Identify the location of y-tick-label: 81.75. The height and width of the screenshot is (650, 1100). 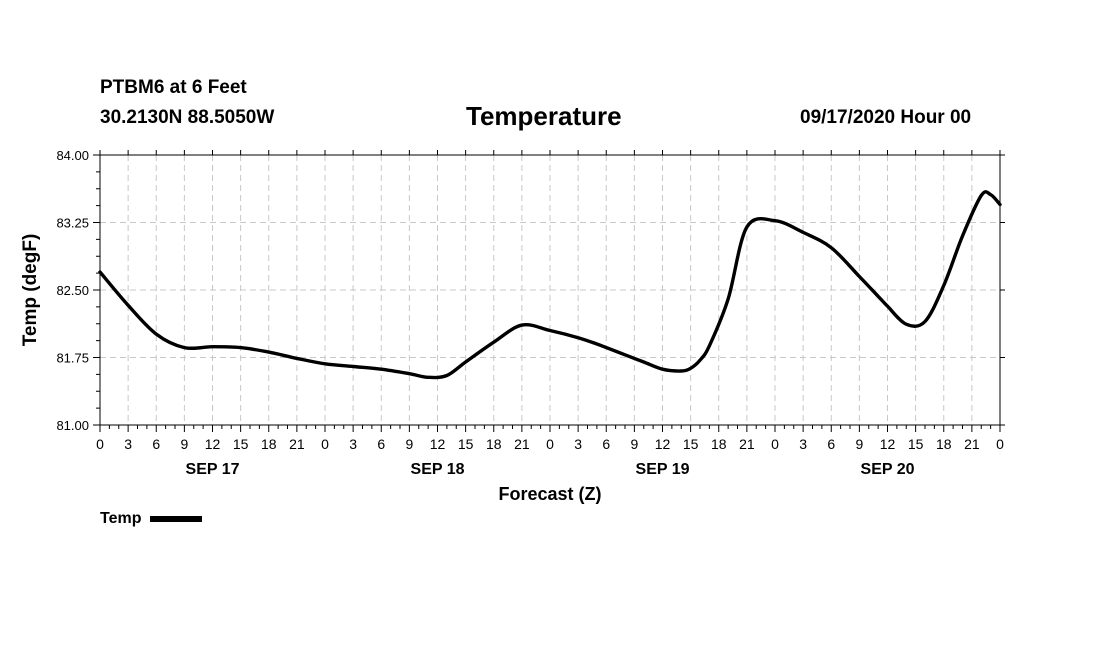
(72, 358).